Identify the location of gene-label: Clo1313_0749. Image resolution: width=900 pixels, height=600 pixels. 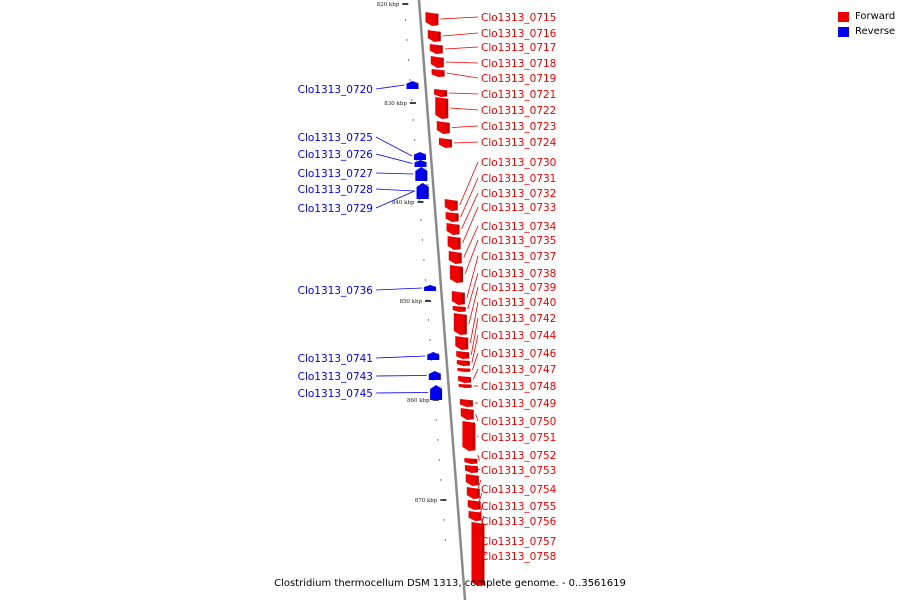
(518, 404).